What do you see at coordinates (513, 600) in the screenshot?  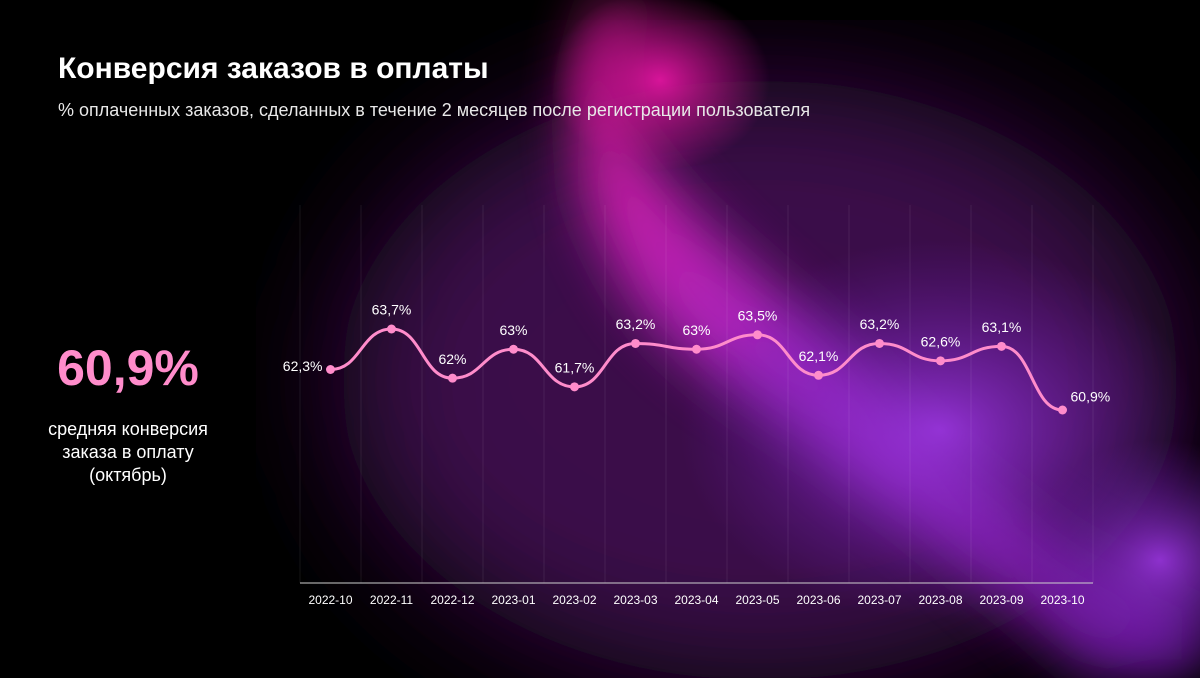 I see `x-tick-label: 2023-01` at bounding box center [513, 600].